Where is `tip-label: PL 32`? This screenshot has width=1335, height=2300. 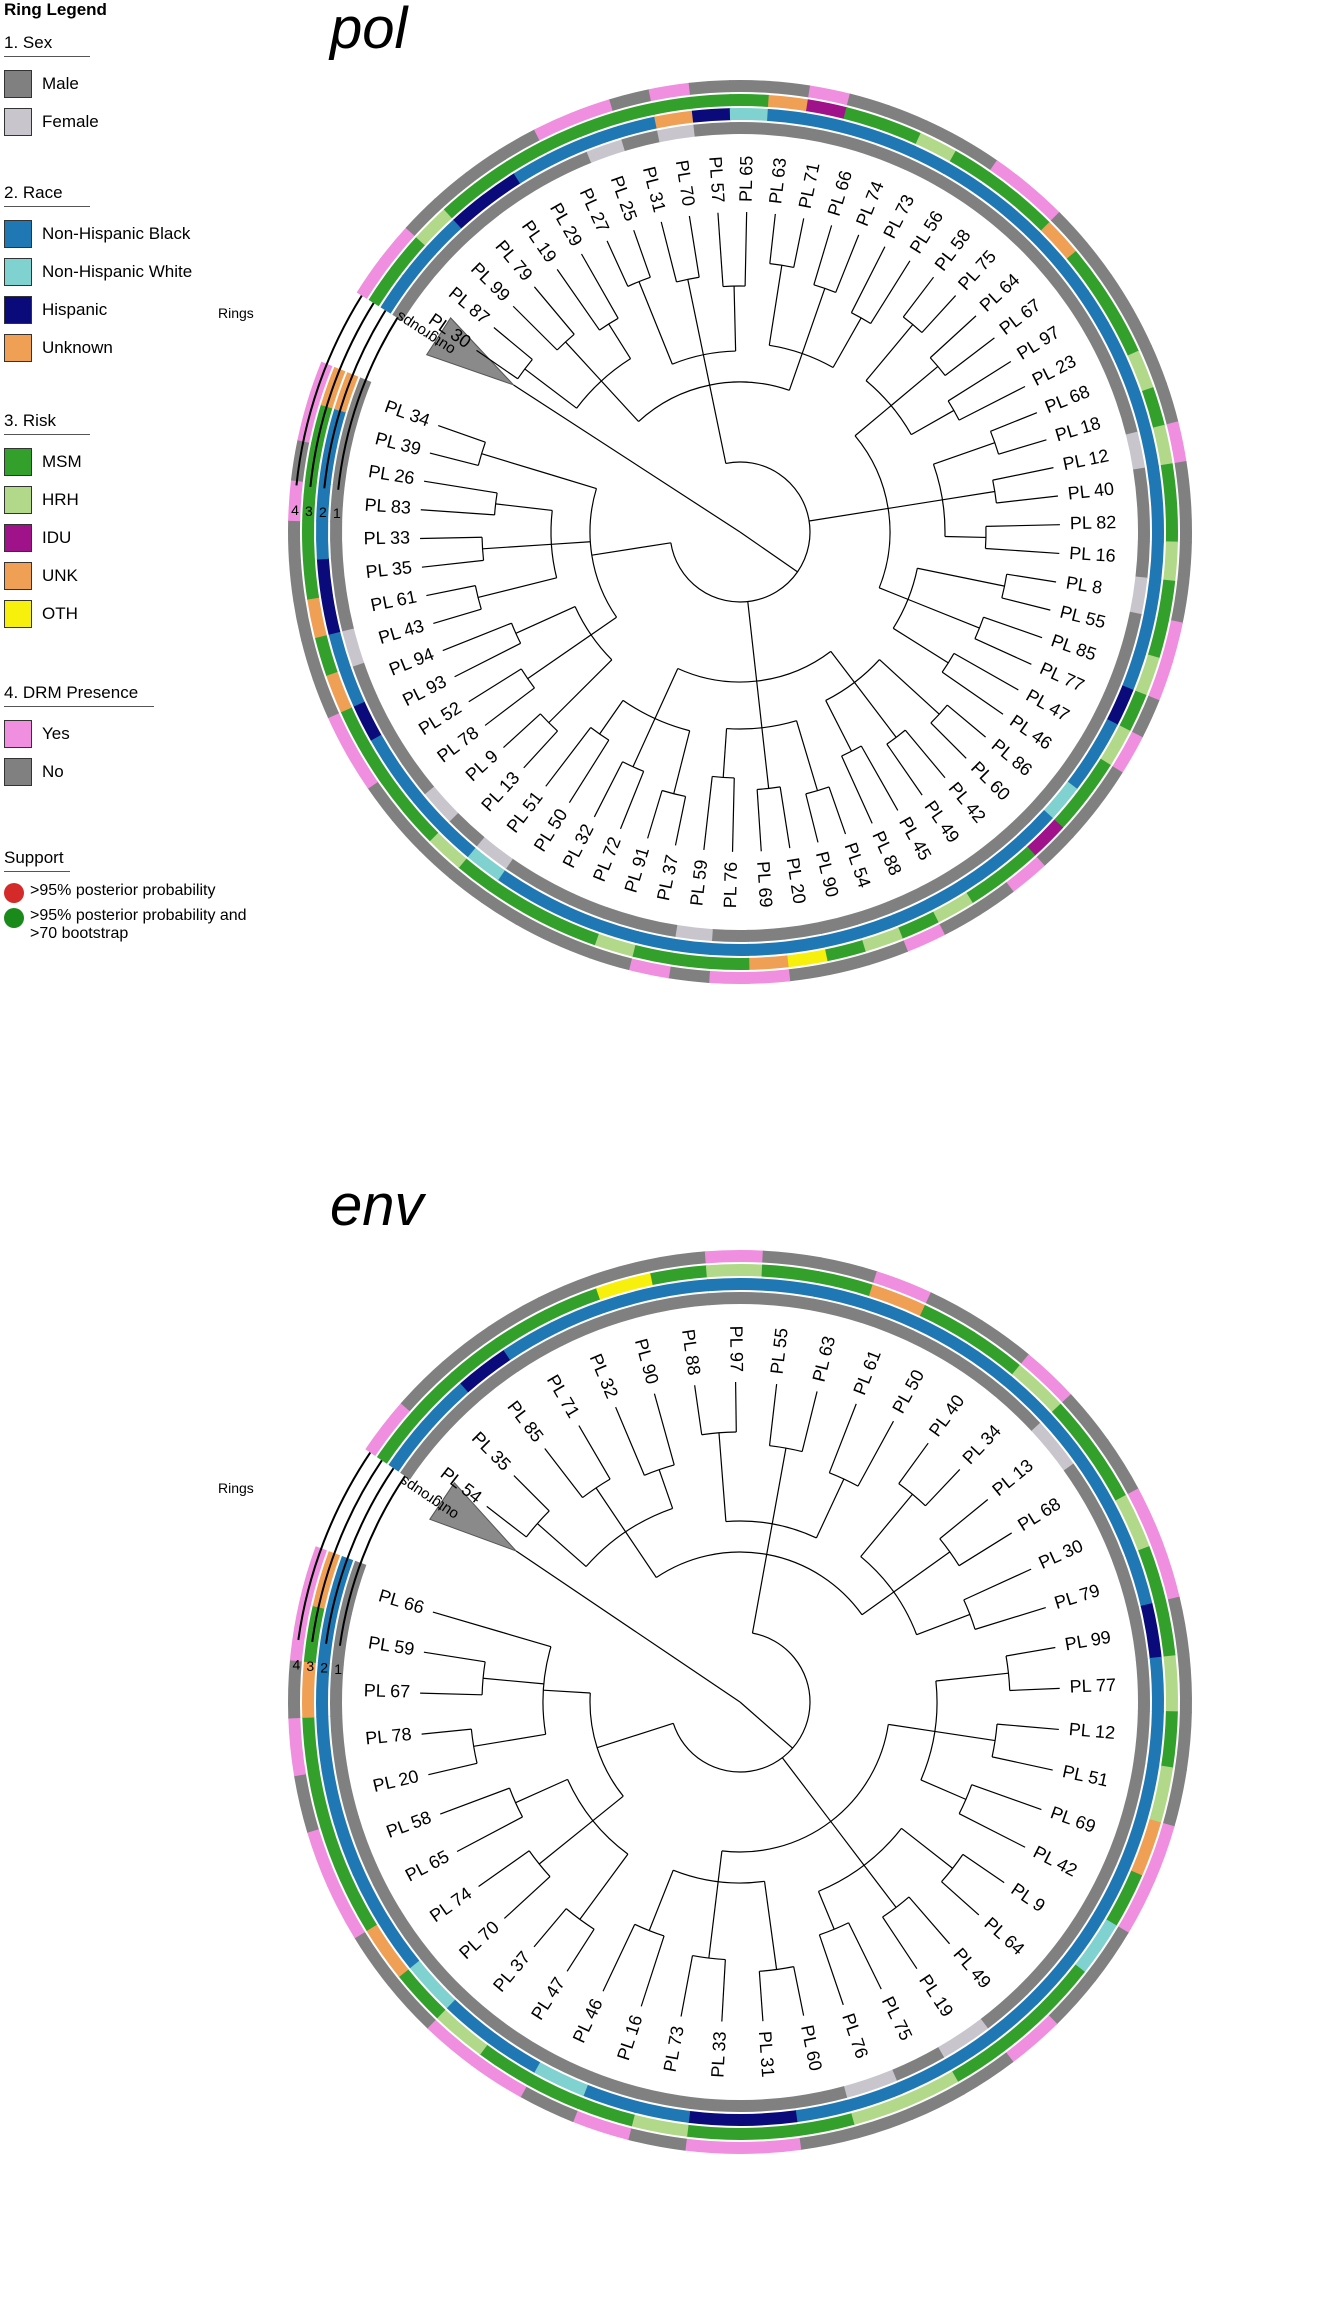 tip-label: PL 32 is located at coordinates (604, 1376).